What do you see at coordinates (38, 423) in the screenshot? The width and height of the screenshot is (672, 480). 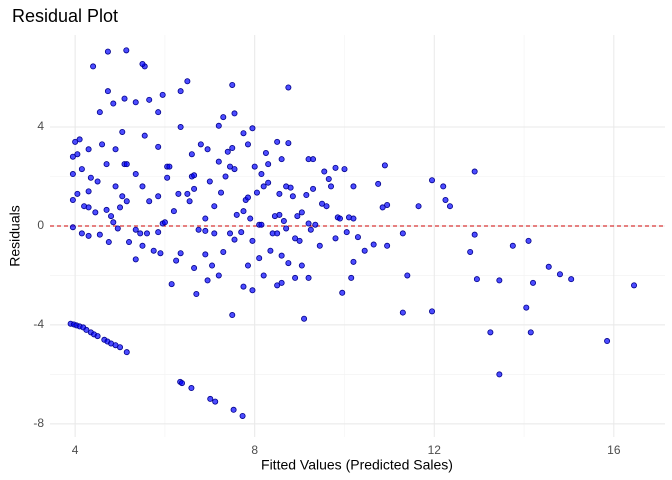 I see `y-tick-label: -8` at bounding box center [38, 423].